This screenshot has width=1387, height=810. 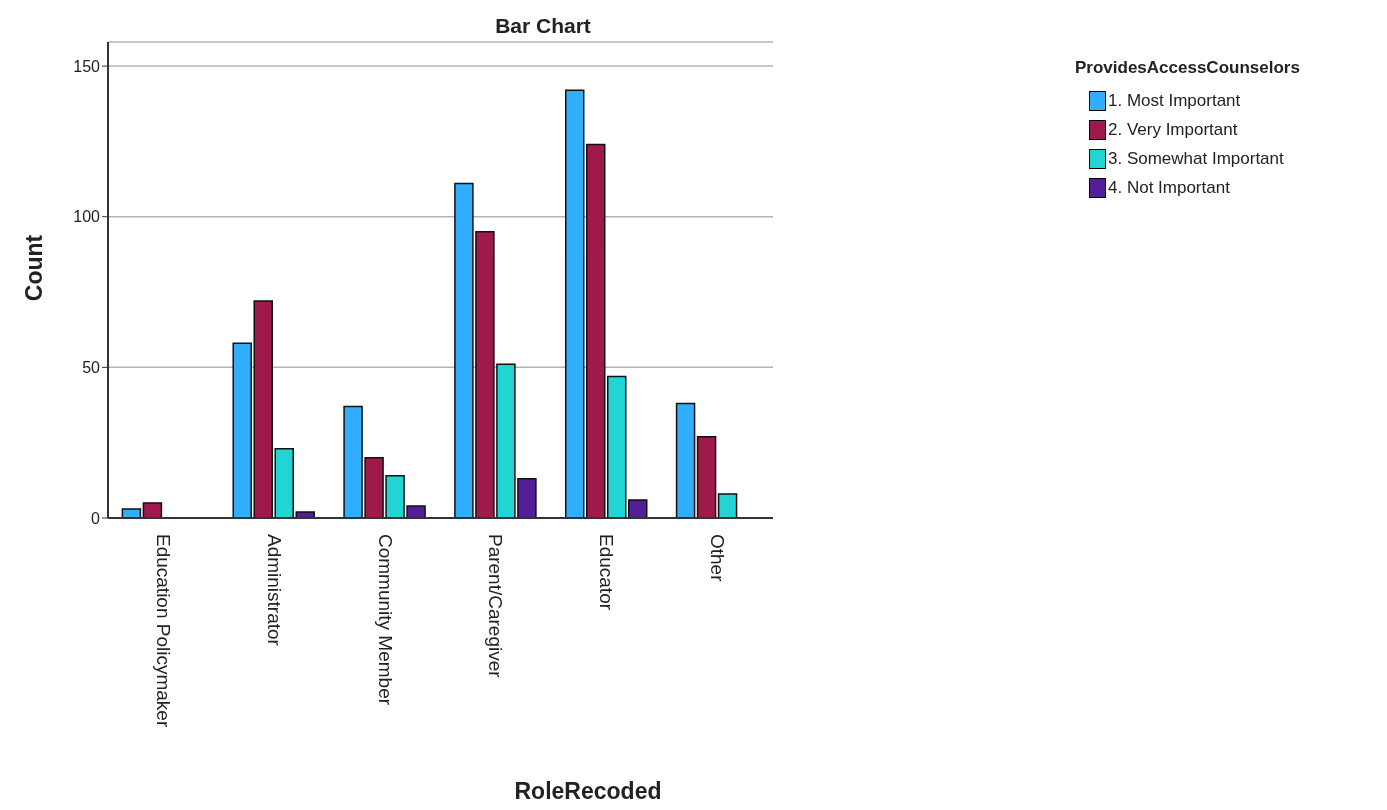 What do you see at coordinates (496, 606) in the screenshot?
I see `x-tick-label: Parent/Caregiver` at bounding box center [496, 606].